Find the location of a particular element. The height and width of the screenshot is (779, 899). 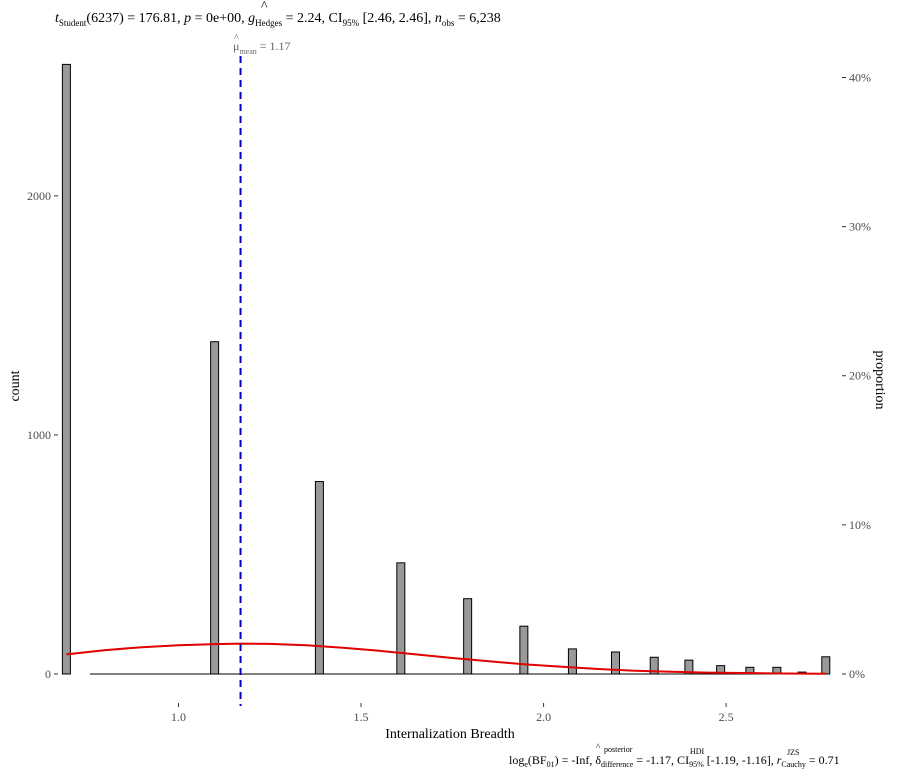

x-tick-label: 2.0 is located at coordinates (543, 717).